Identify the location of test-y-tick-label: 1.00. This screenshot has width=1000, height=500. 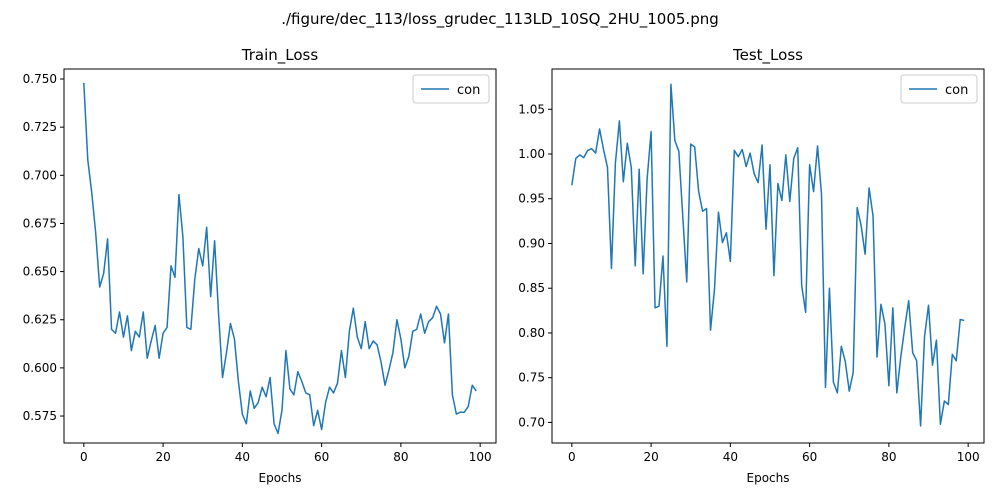
(531, 154).